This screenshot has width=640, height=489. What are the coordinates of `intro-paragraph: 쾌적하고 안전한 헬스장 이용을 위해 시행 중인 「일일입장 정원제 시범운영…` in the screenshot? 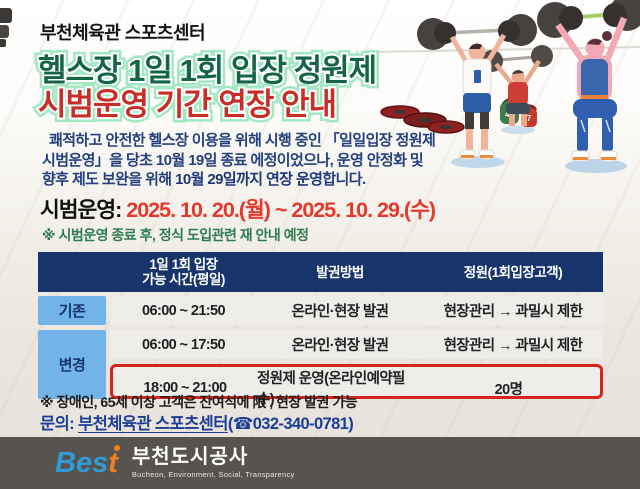 It's located at (239, 160).